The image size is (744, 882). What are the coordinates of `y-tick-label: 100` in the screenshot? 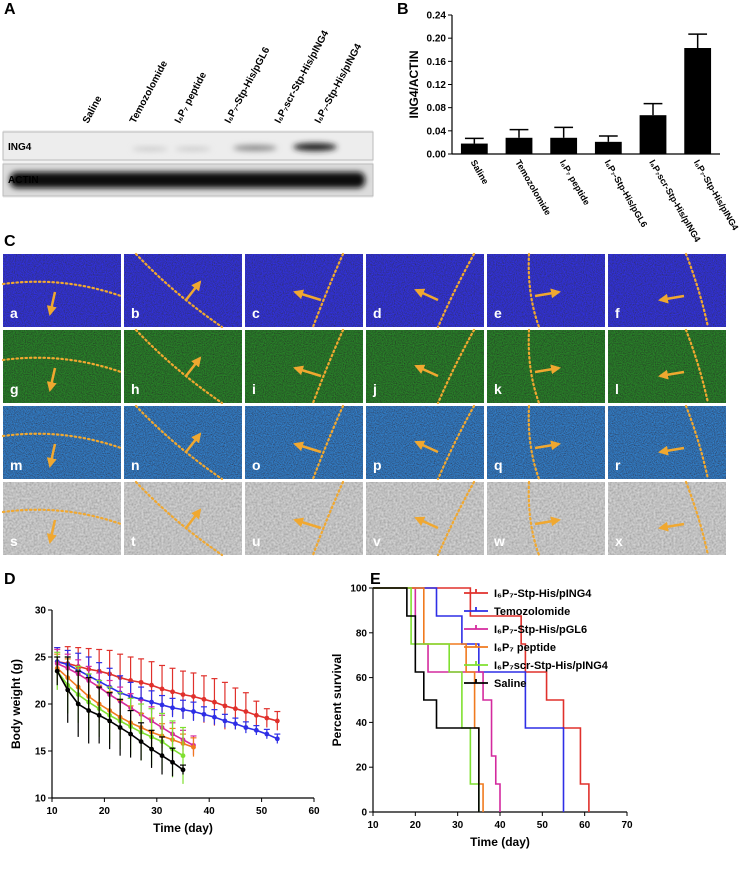 It's located at (358, 589).